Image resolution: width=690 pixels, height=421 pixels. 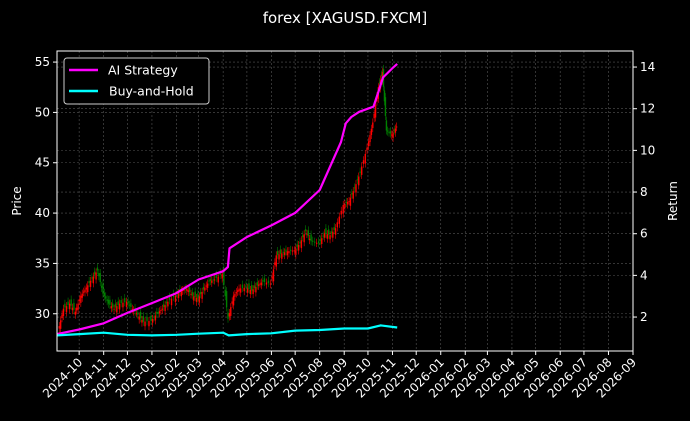 What do you see at coordinates (136, 81) in the screenshot?
I see `legend: AI Strategy Buy-and-Hold` at bounding box center [136, 81].